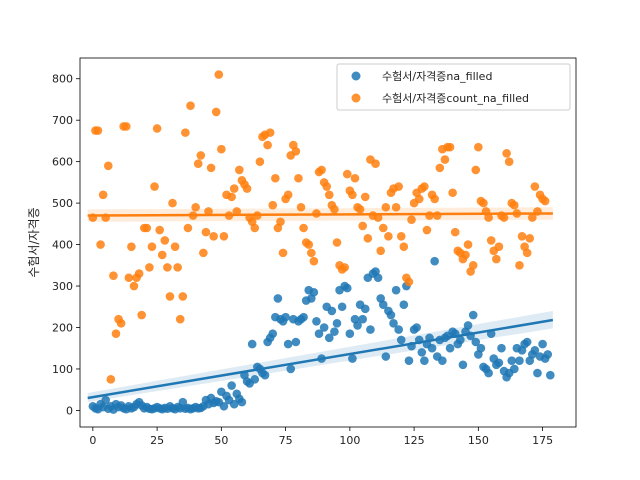  What do you see at coordinates (62, 286) in the screenshot?
I see `y-tick-label: 300` at bounding box center [62, 286].